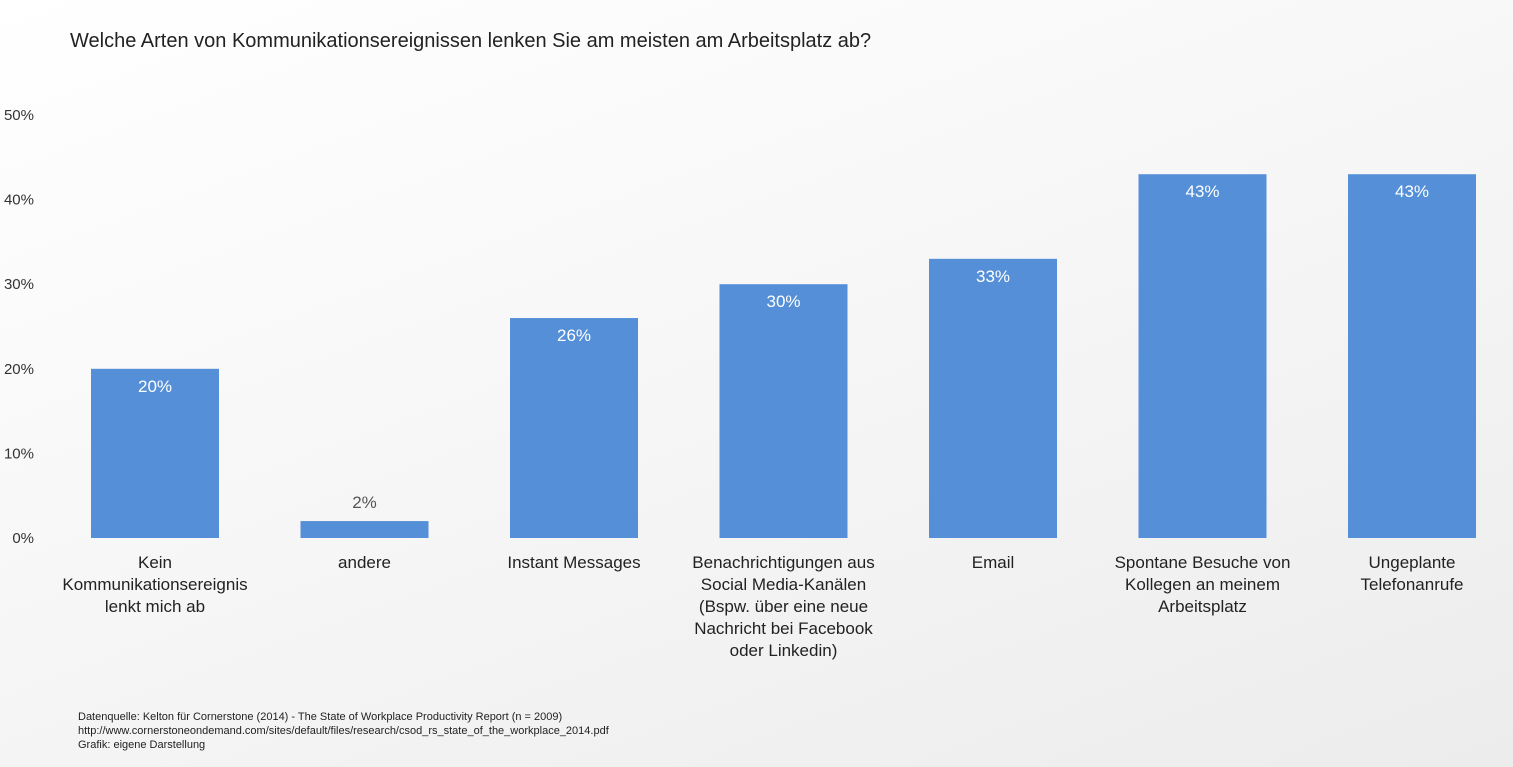 The height and width of the screenshot is (767, 1513). What do you see at coordinates (993, 276) in the screenshot?
I see `data-label: 33%` at bounding box center [993, 276].